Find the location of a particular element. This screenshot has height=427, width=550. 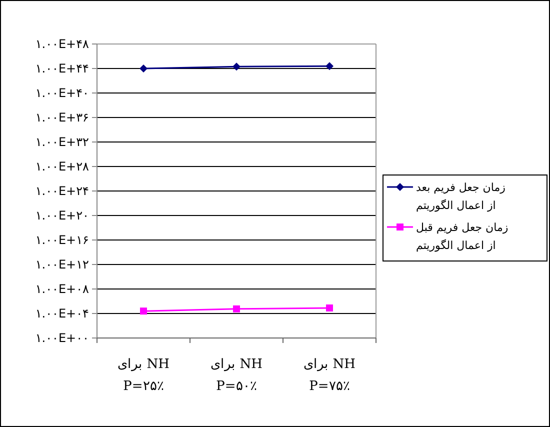

y-tick-label: ۱.۰۰E+۲۸ is located at coordinates (62, 167).